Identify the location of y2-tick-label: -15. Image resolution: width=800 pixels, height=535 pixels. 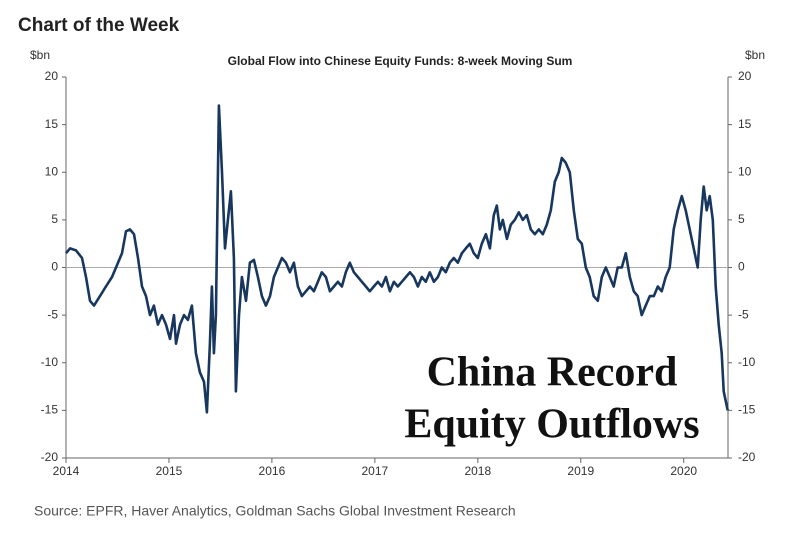
(747, 410).